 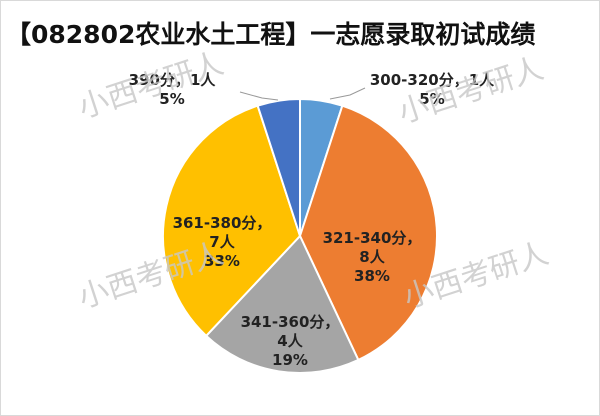 I want to click on percent-label: 33%, so click(x=222, y=261).